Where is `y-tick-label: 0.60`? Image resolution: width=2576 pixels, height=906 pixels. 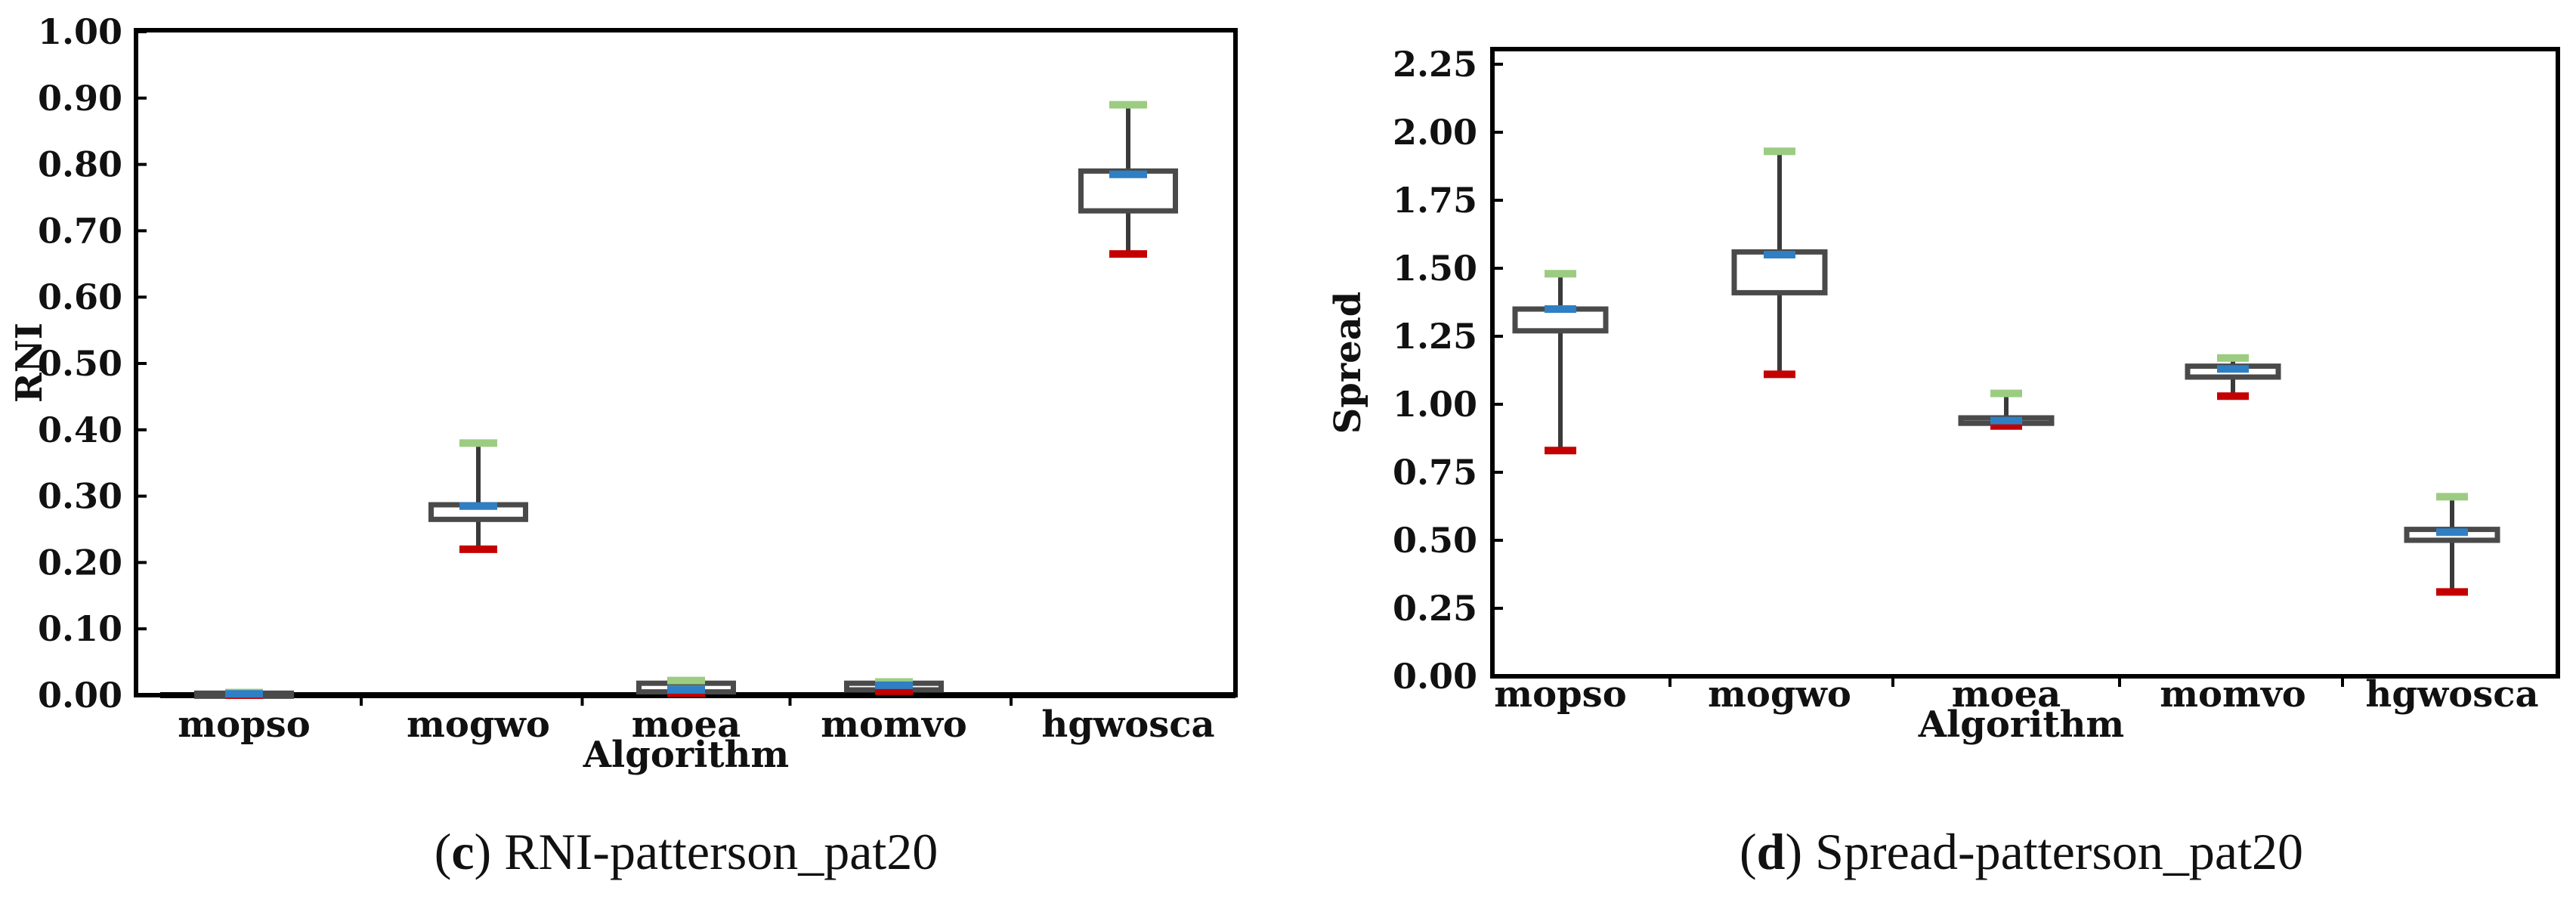 y-tick-label: 0.60 is located at coordinates (80, 297).